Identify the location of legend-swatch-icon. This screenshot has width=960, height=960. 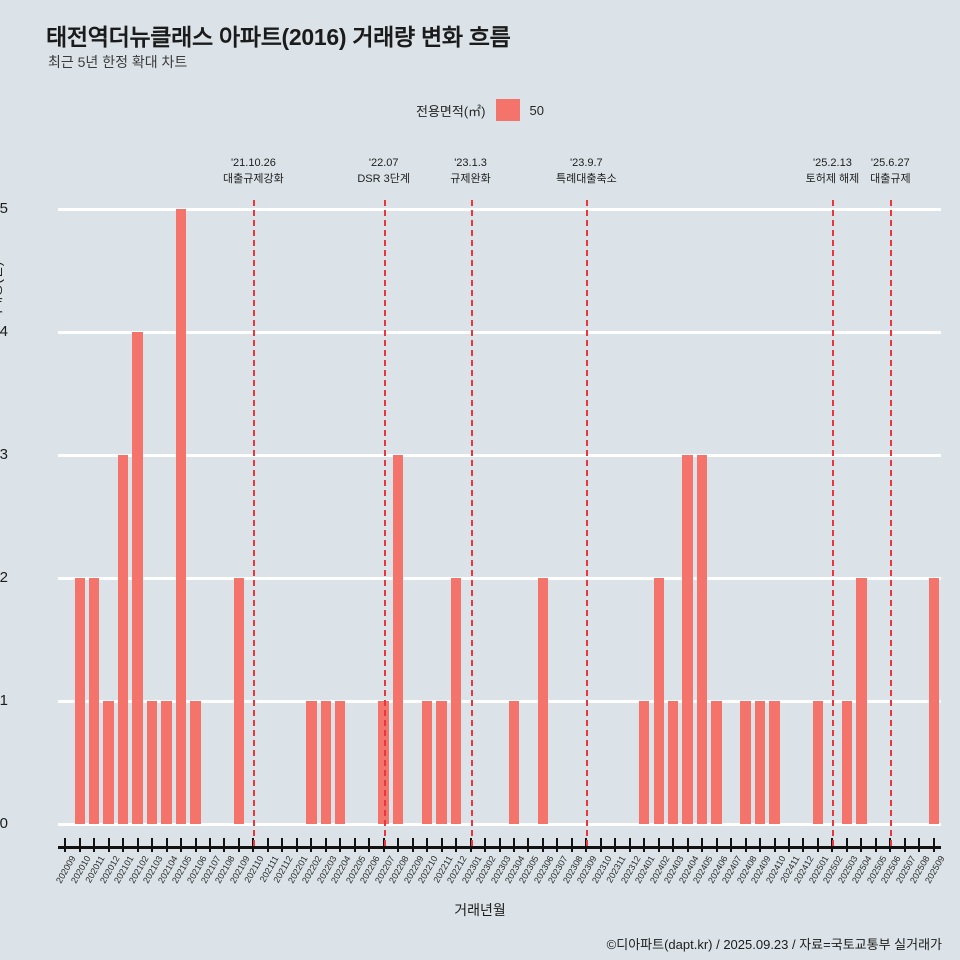
(507, 110).